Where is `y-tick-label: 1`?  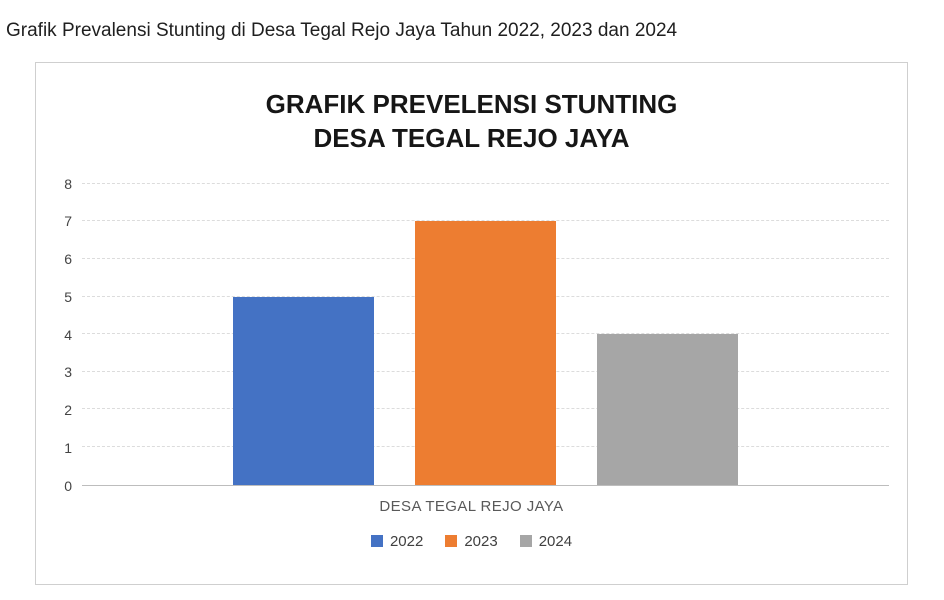
y-tick-label: 1 is located at coordinates (68, 447).